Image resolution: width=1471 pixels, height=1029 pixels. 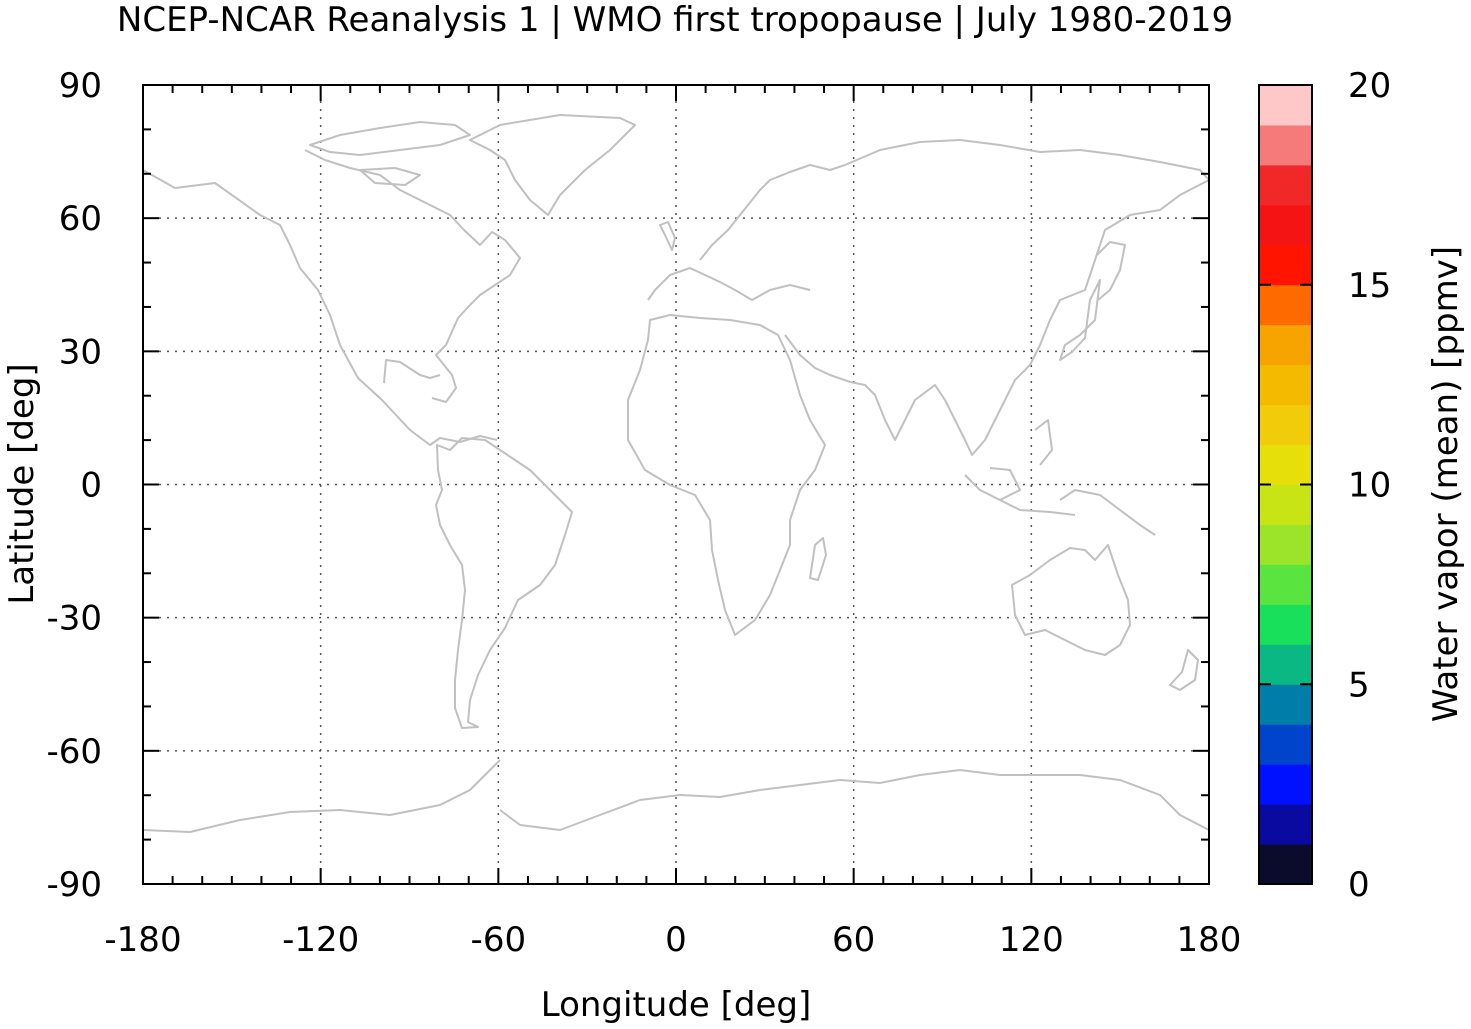 What do you see at coordinates (1369, 86) in the screenshot?
I see `colorbar-tick-label: 20` at bounding box center [1369, 86].